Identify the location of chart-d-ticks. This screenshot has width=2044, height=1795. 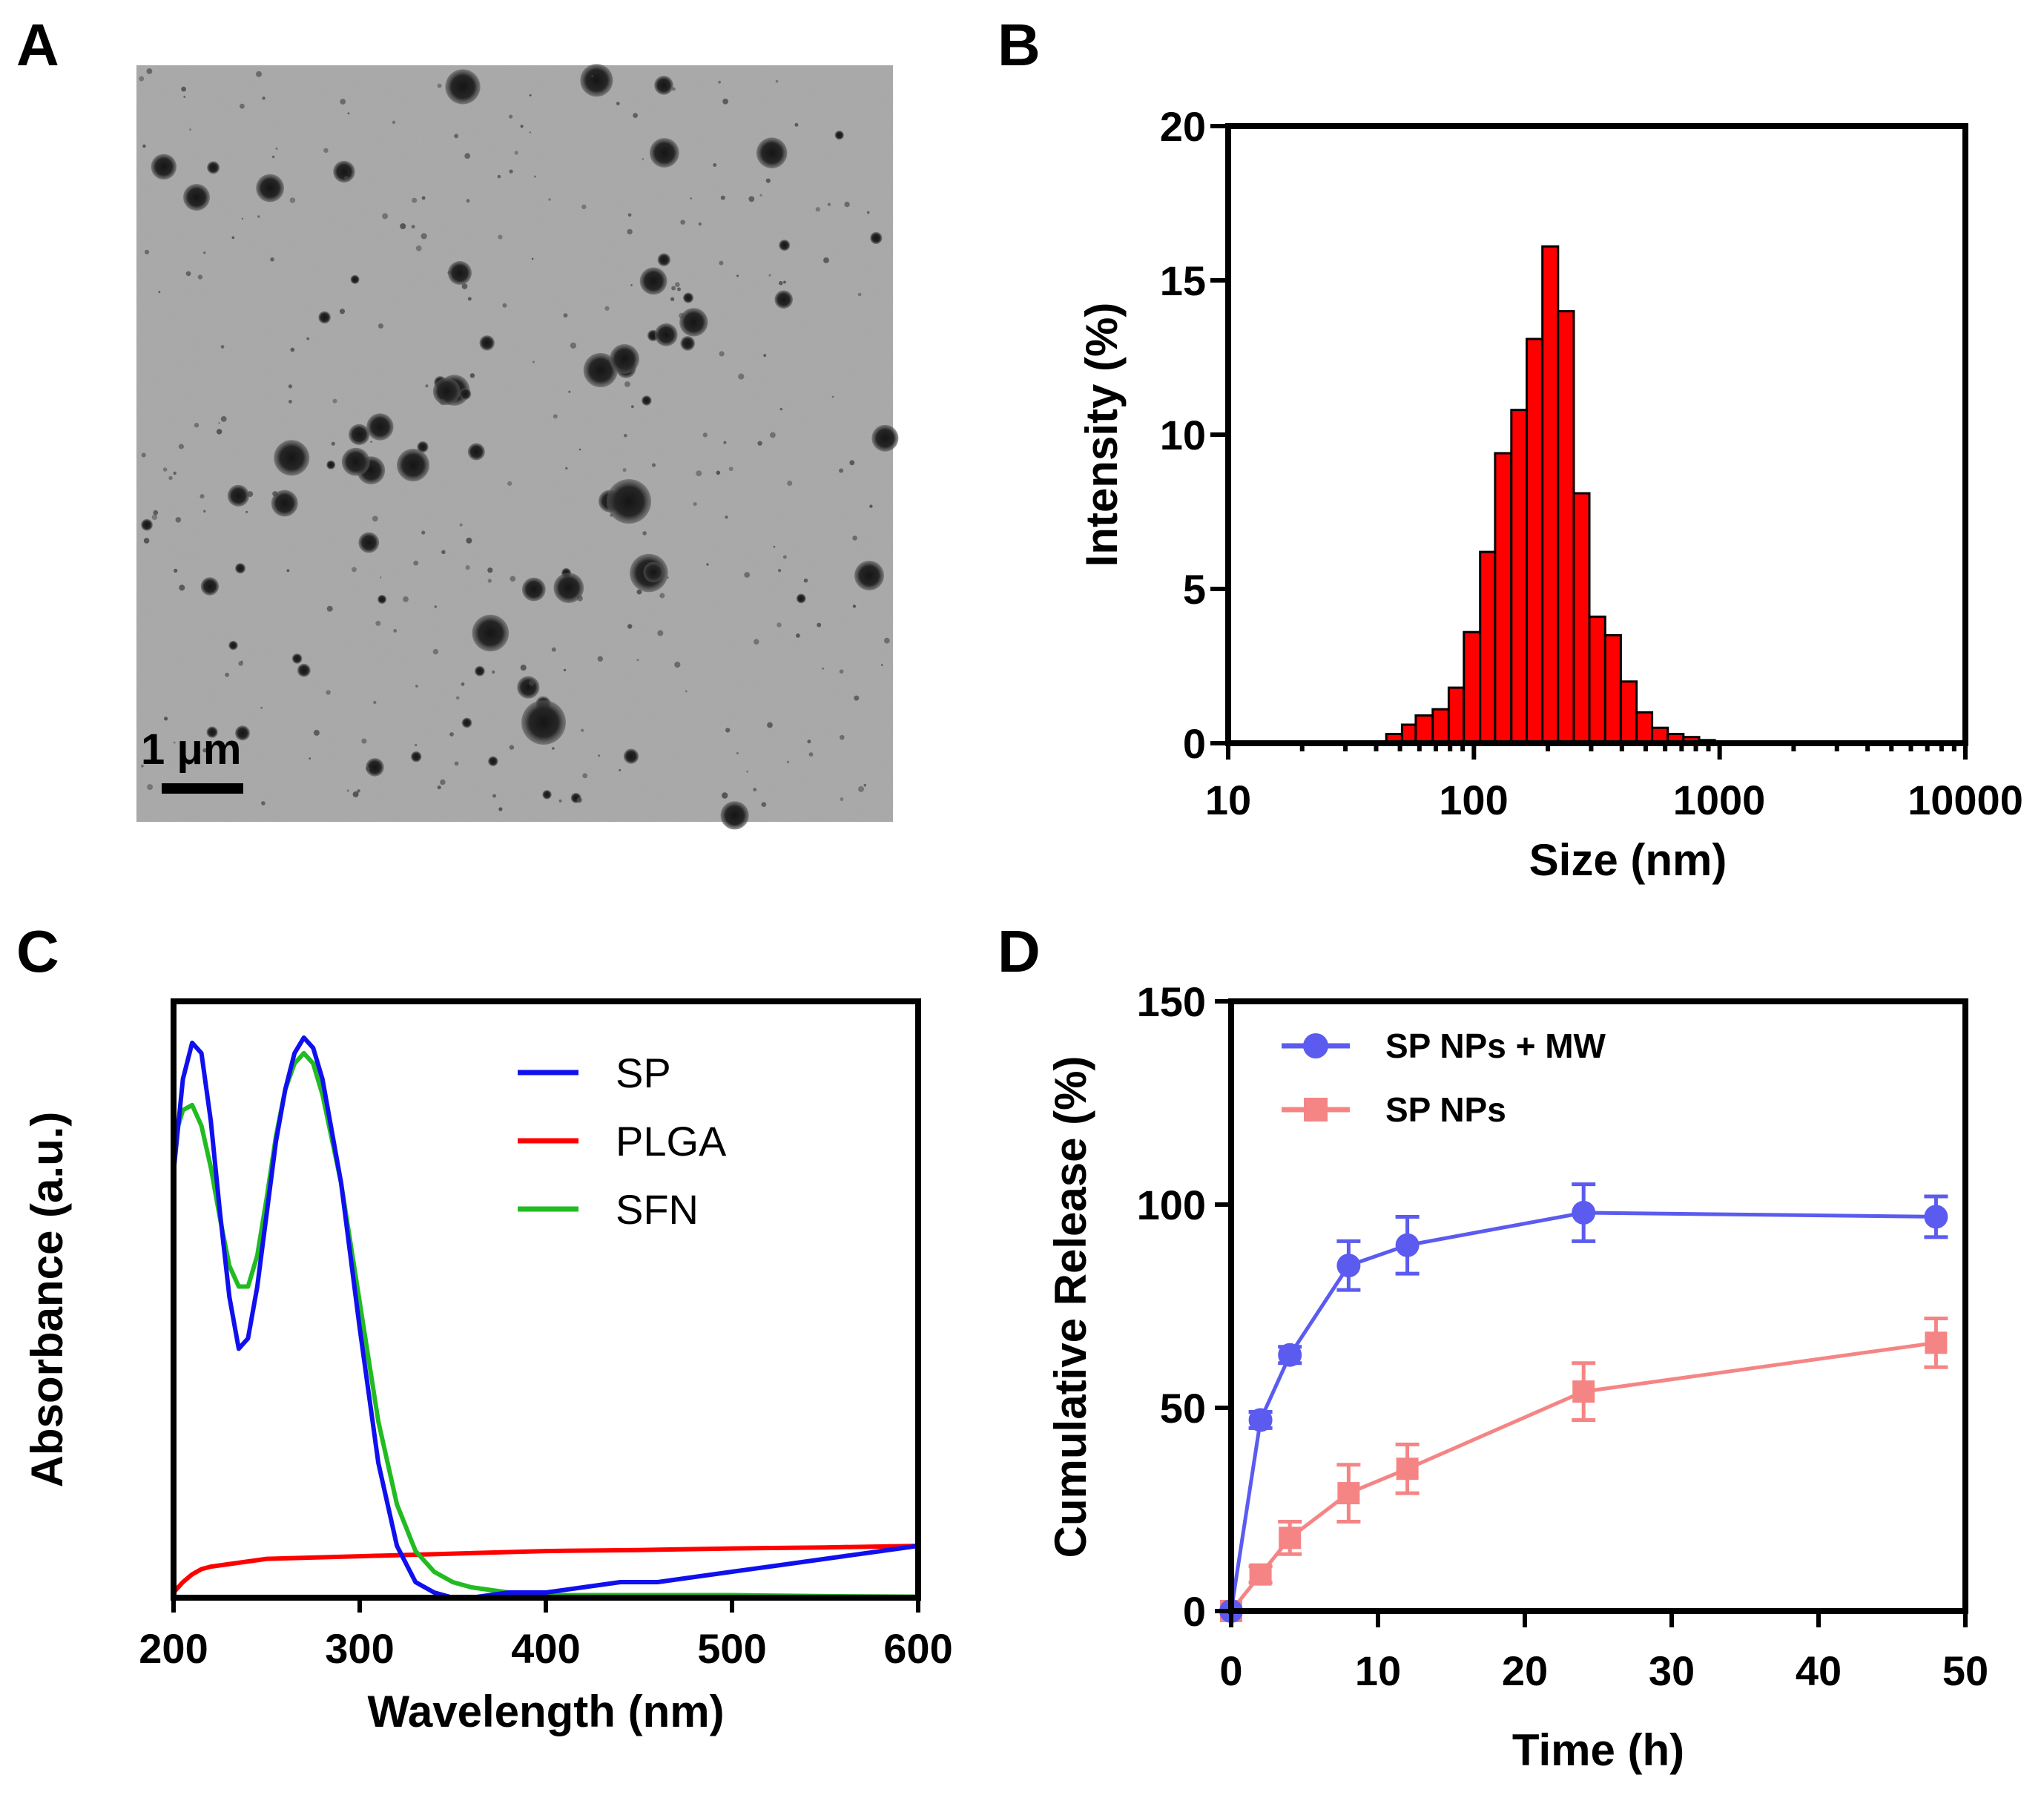
(1591, 1313).